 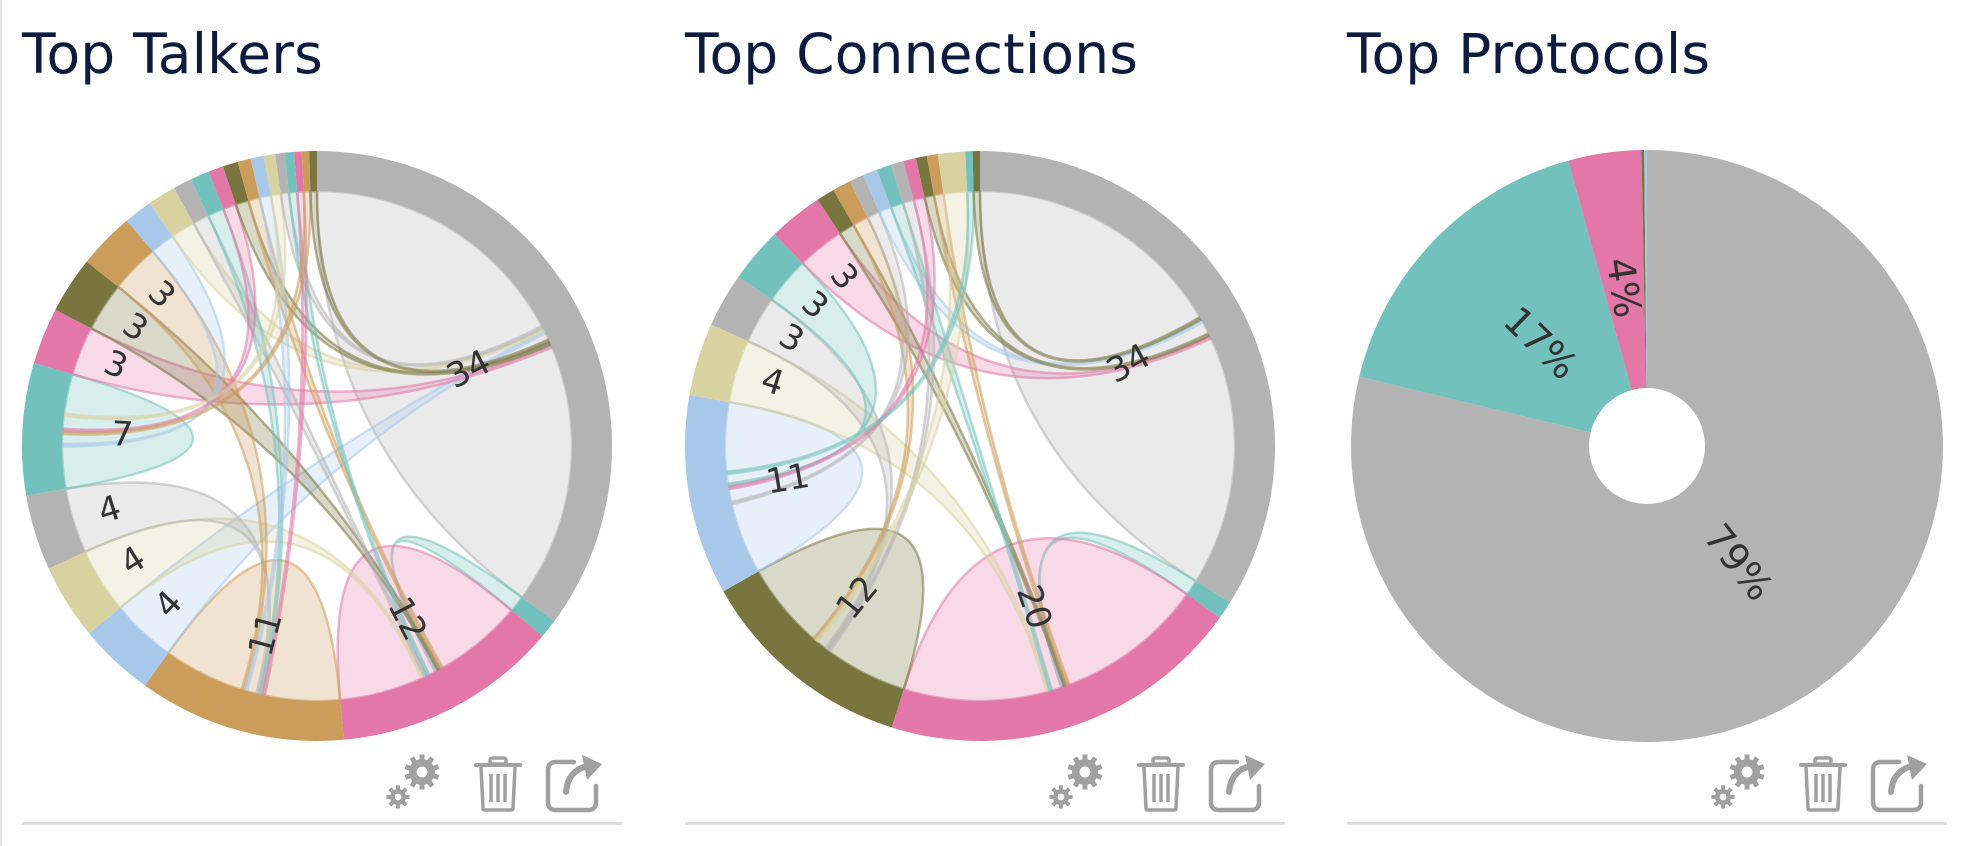 What do you see at coordinates (122, 434) in the screenshot?
I see `chord-value-label: 7` at bounding box center [122, 434].